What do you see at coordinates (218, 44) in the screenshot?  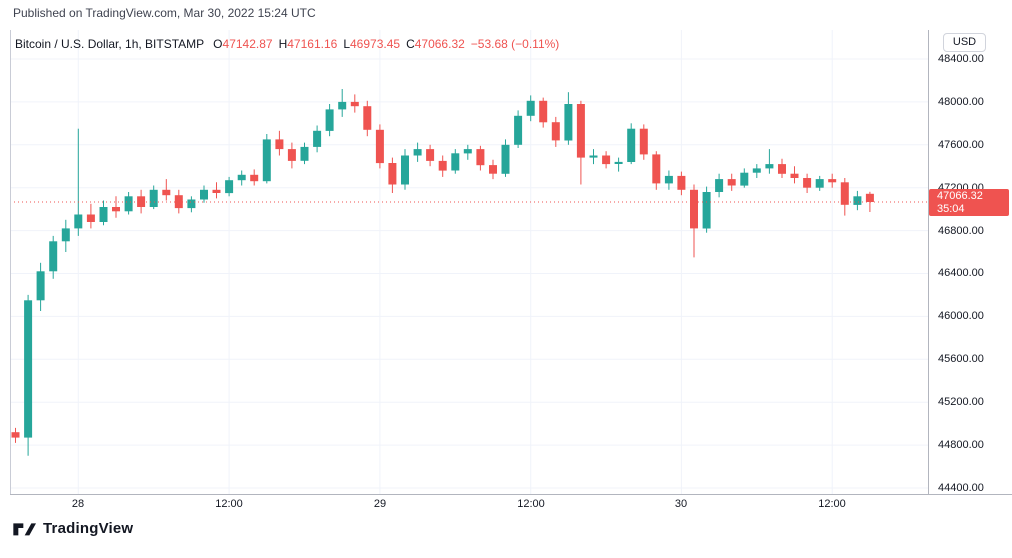 I see `ohlc-open-label: O` at bounding box center [218, 44].